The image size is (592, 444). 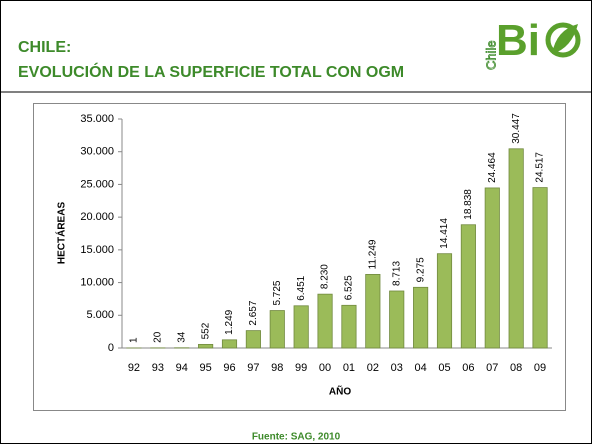 I want to click on y-tick-label: 20.000, so click(x=97, y=217).